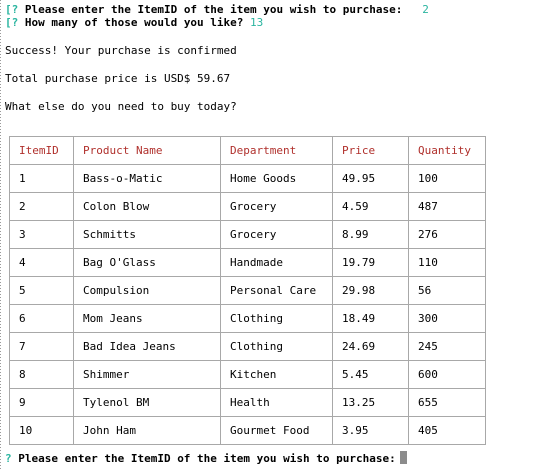 The height and width of the screenshot is (469, 551). I want to click on terminal-left-edge, so click(0, 234).